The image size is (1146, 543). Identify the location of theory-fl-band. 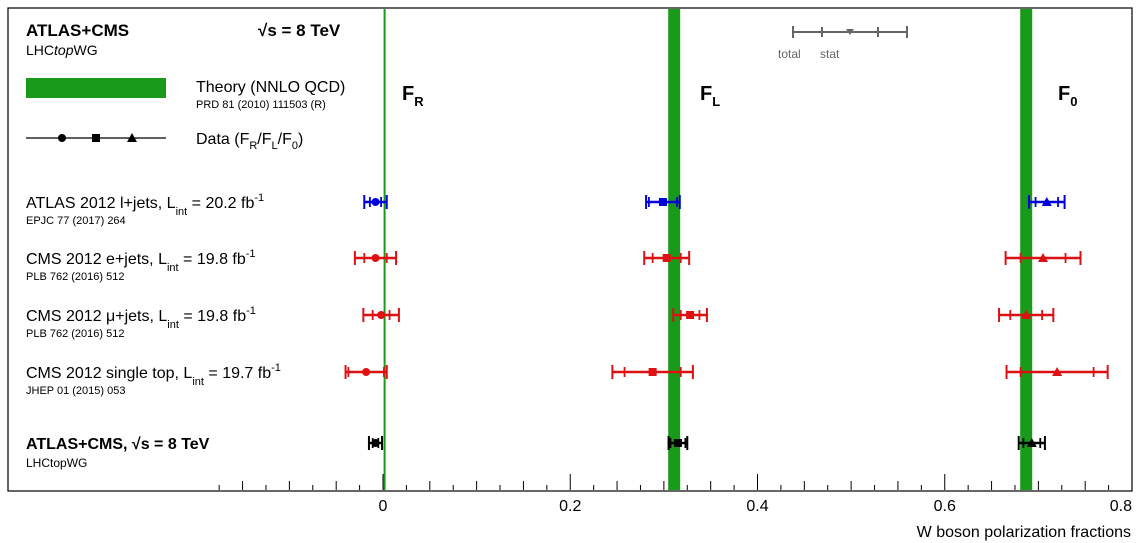
(674, 249).